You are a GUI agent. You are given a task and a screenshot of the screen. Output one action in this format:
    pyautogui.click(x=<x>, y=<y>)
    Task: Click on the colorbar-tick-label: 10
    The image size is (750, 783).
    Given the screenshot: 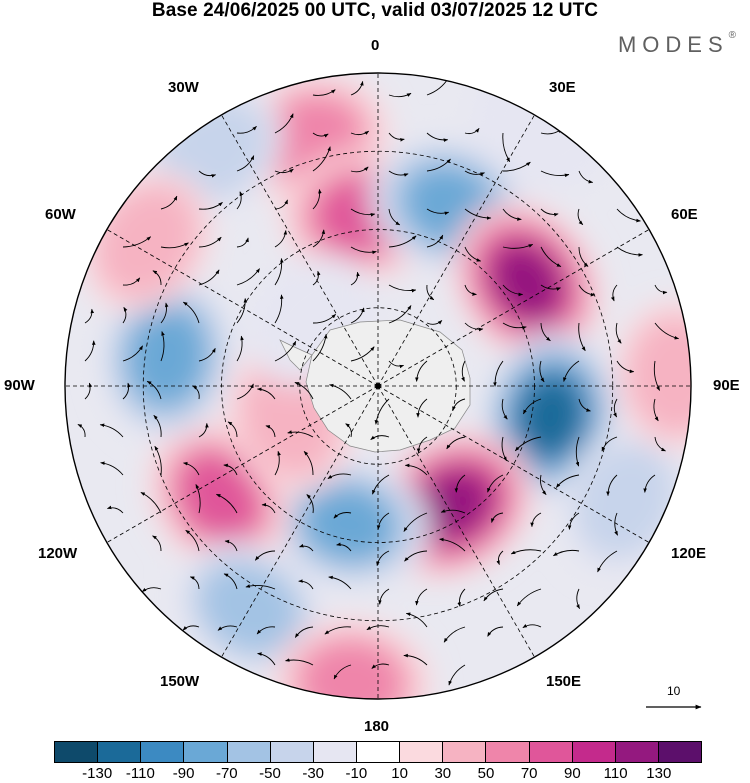 What is the action you would take?
    pyautogui.click(x=399, y=773)
    